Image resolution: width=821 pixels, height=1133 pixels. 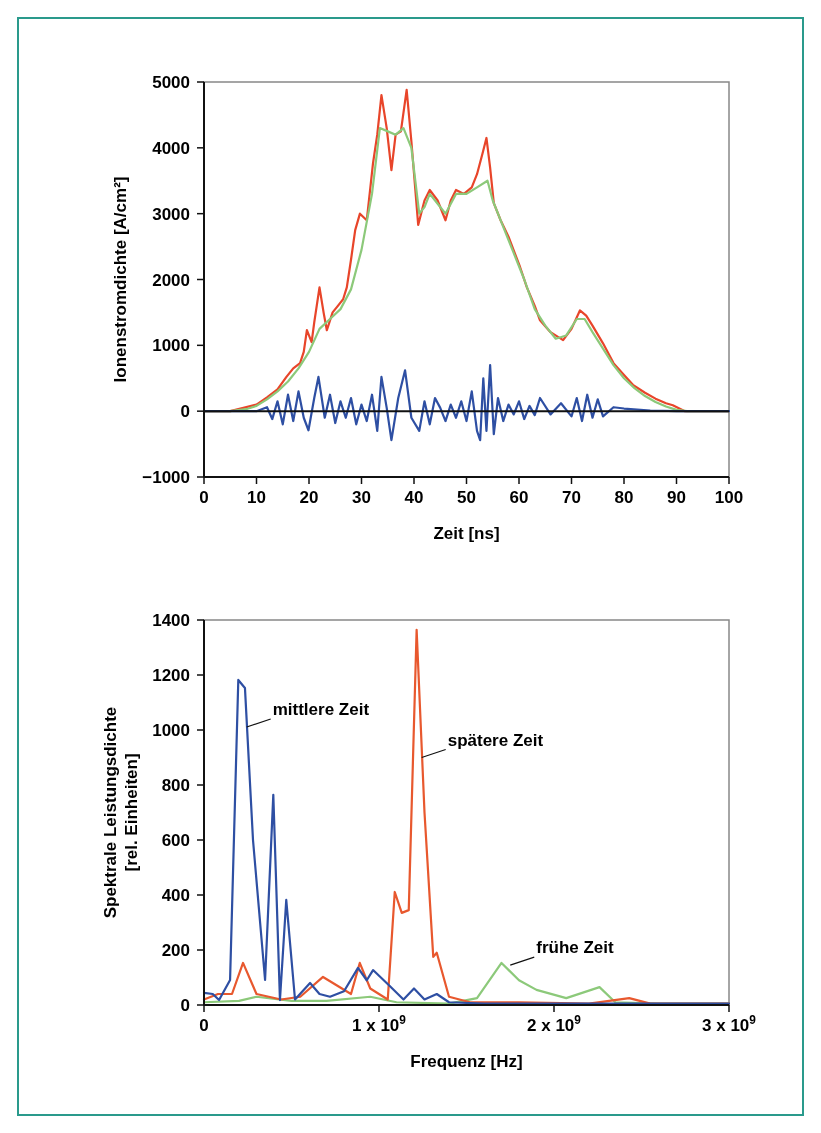 What do you see at coordinates (554, 1024) in the screenshot?
I see `x-tick-label: 2 x 10$^{9}$` at bounding box center [554, 1024].